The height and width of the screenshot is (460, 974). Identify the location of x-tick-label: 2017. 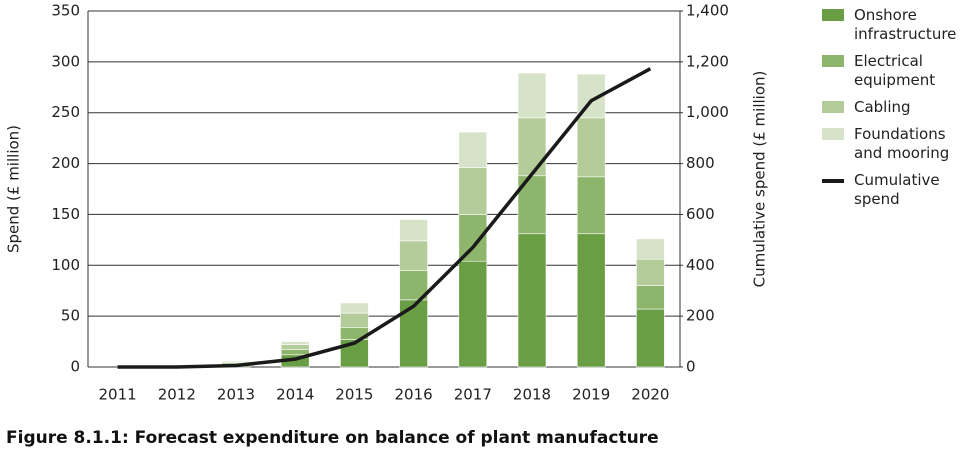
(473, 395).